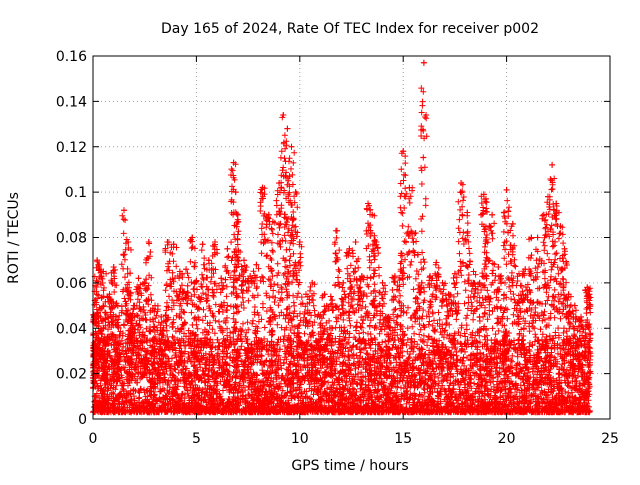 The height and width of the screenshot is (485, 640). Describe the element at coordinates (71, 239) in the screenshot. I see `y-tick-label: 0.08` at that location.